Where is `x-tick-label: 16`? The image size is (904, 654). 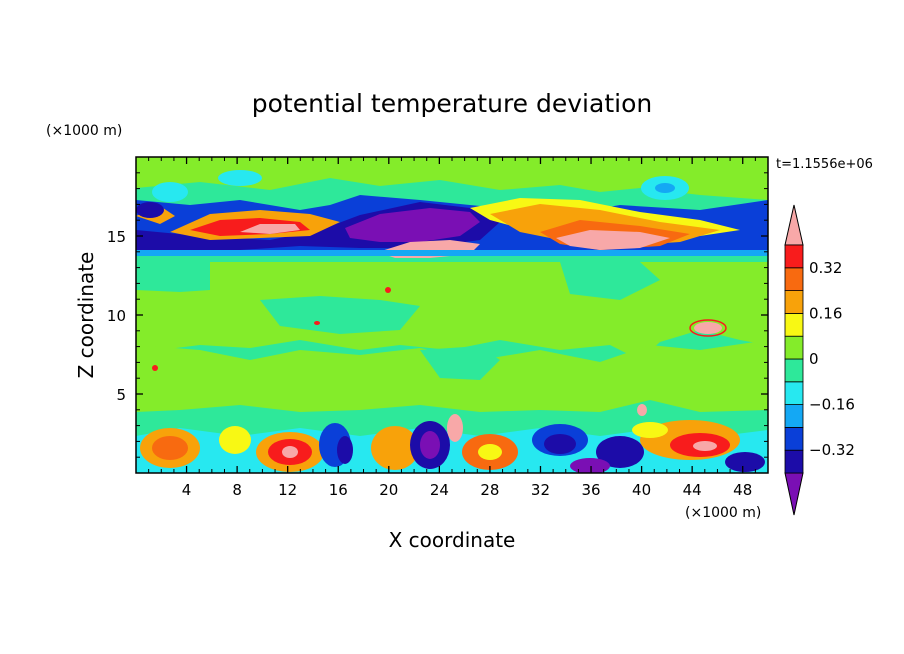 x-tick-label: 16 is located at coordinates (338, 490).